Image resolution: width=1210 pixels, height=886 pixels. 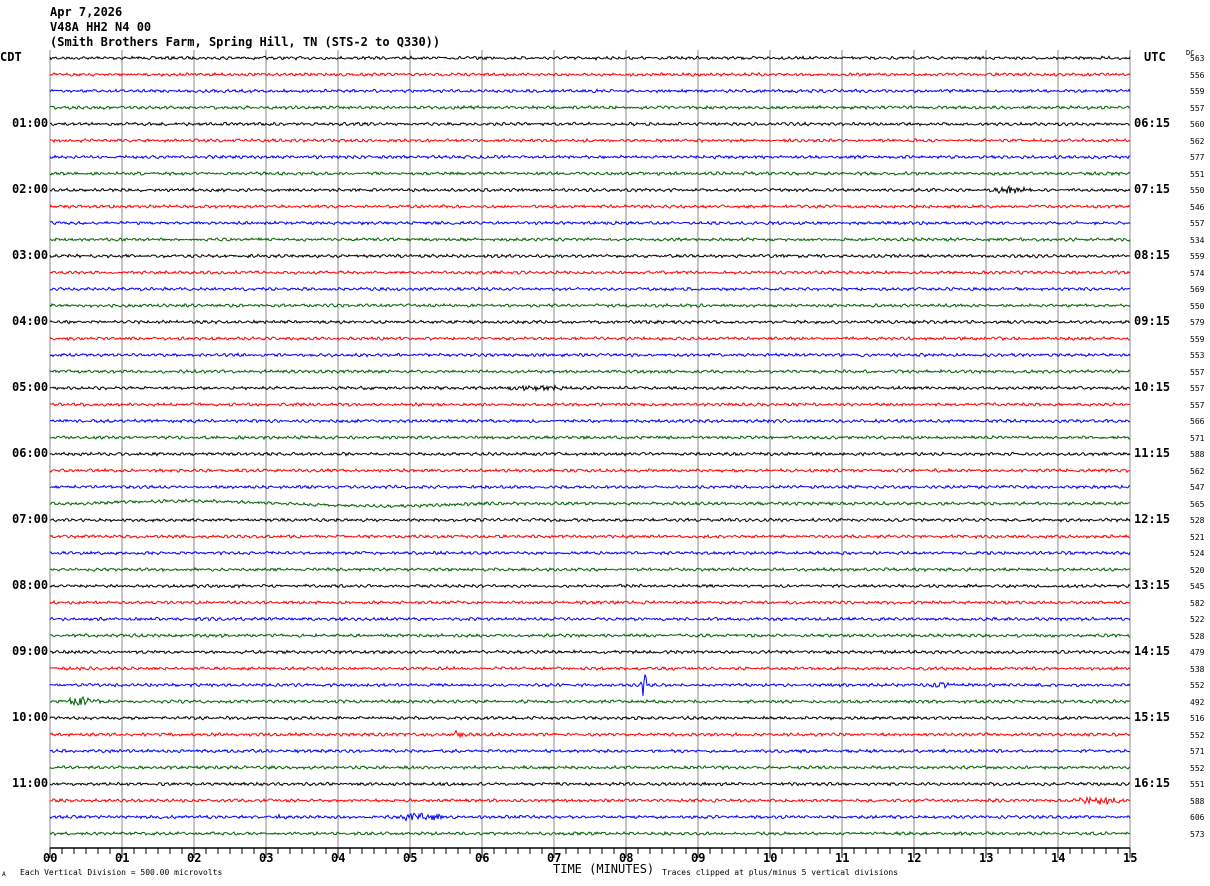 I want to click on right-time-label: 11:15, so click(x=1152, y=453).